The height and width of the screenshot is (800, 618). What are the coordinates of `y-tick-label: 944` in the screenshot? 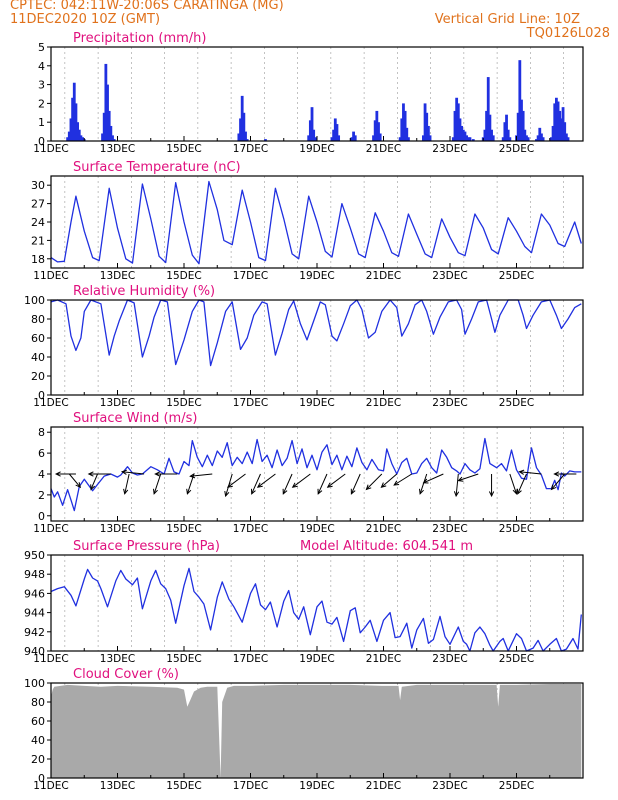 It's located at (34, 613).